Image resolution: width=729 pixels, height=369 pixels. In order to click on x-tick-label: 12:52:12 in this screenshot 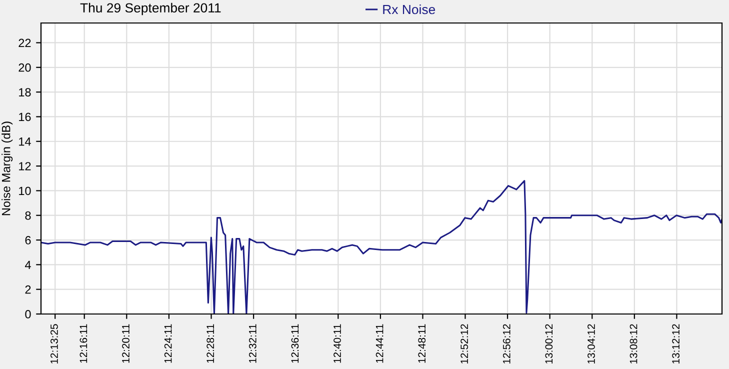, I will do `click(464, 344)`.